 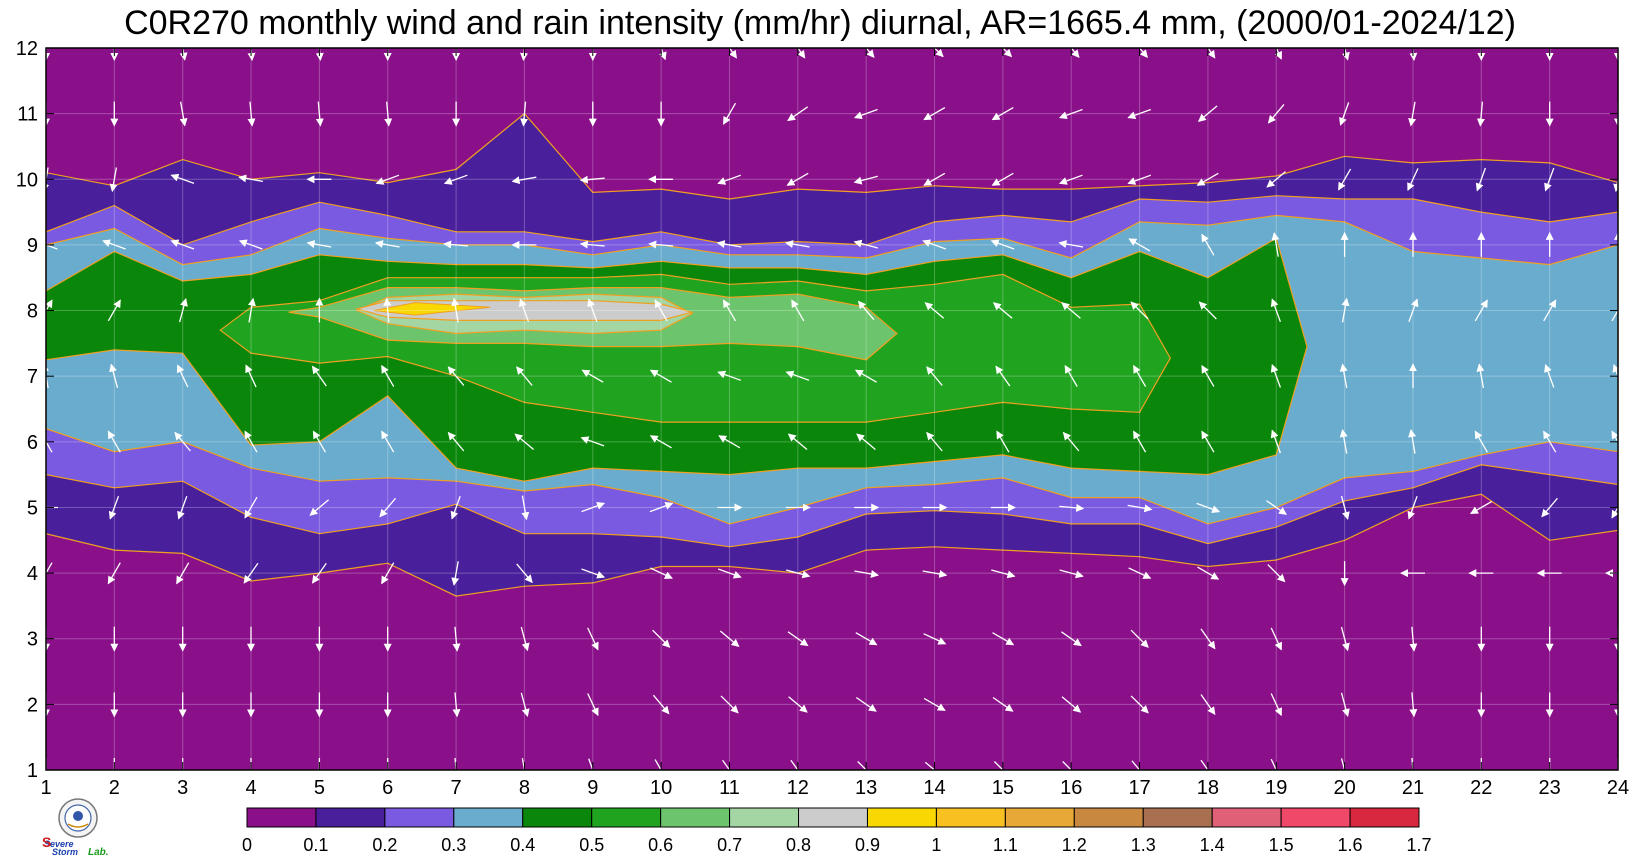 What do you see at coordinates (27, 49) in the screenshot?
I see `y-tick-label: 12` at bounding box center [27, 49].